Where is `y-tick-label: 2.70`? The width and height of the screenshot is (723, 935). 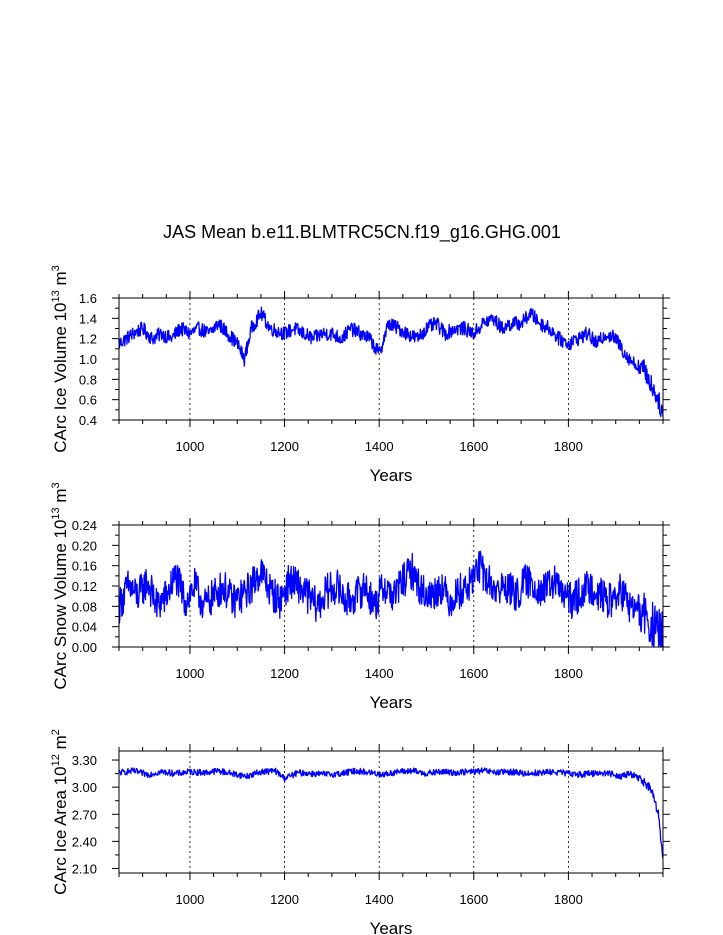 y-tick-label: 2.70 is located at coordinates (84, 814).